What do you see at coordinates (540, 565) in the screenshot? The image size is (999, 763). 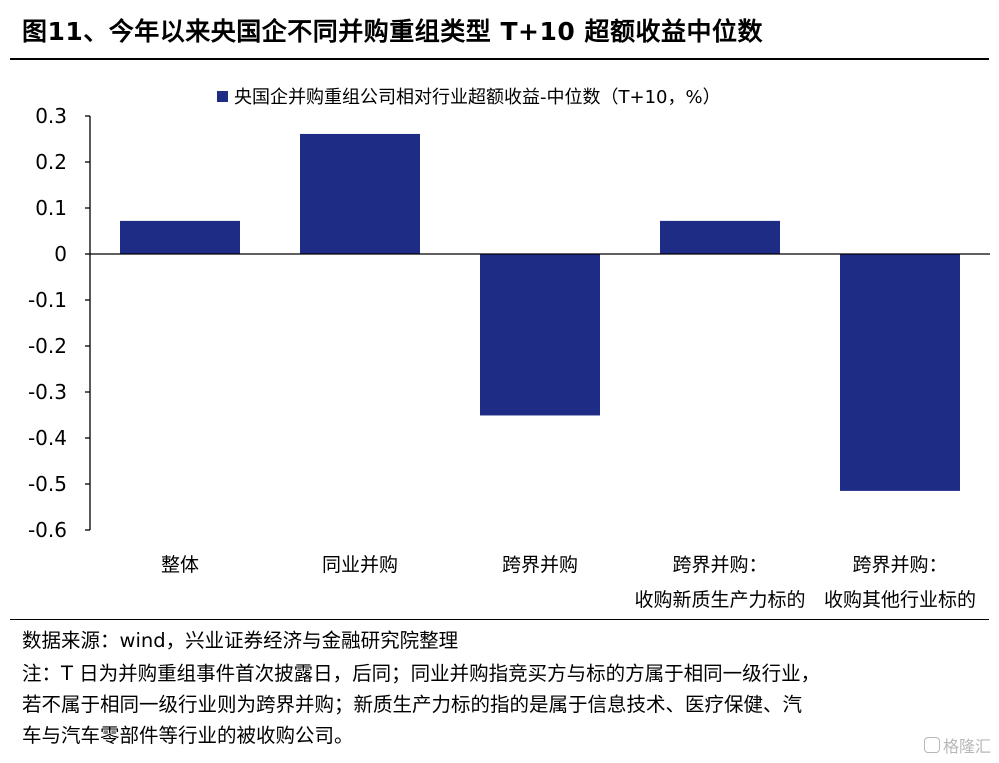 I see `x-category-label: 跨界并购` at bounding box center [540, 565].